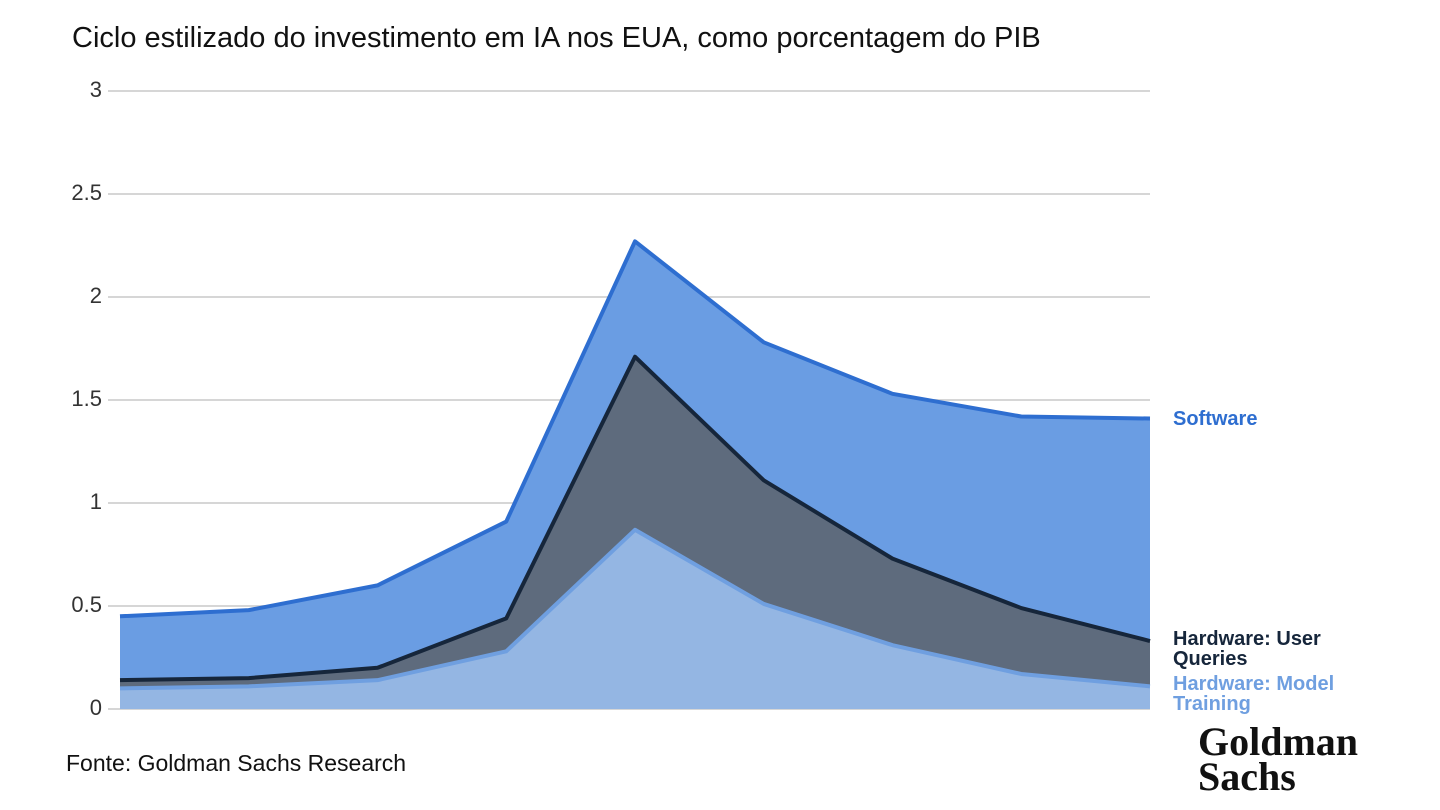 The width and height of the screenshot is (1440, 810). Describe the element at coordinates (96, 89) in the screenshot. I see `y-tick-label: 3` at that location.